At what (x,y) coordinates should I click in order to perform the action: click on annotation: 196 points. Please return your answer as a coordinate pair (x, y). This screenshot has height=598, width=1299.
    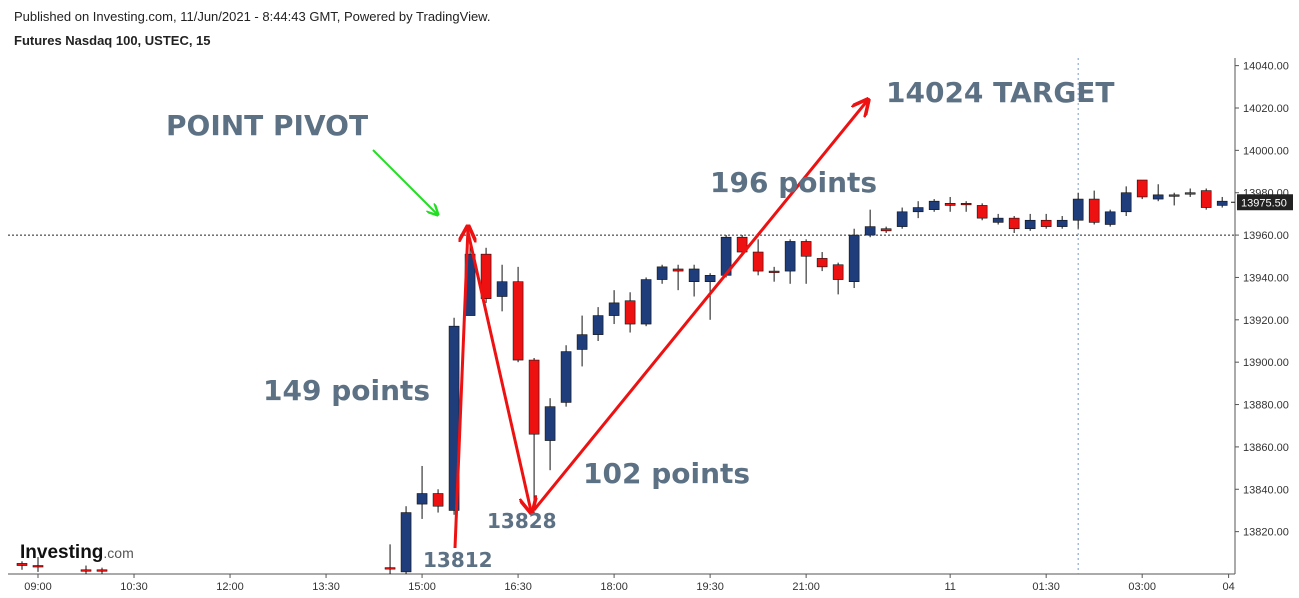
    Looking at the image, I should click on (793, 182).